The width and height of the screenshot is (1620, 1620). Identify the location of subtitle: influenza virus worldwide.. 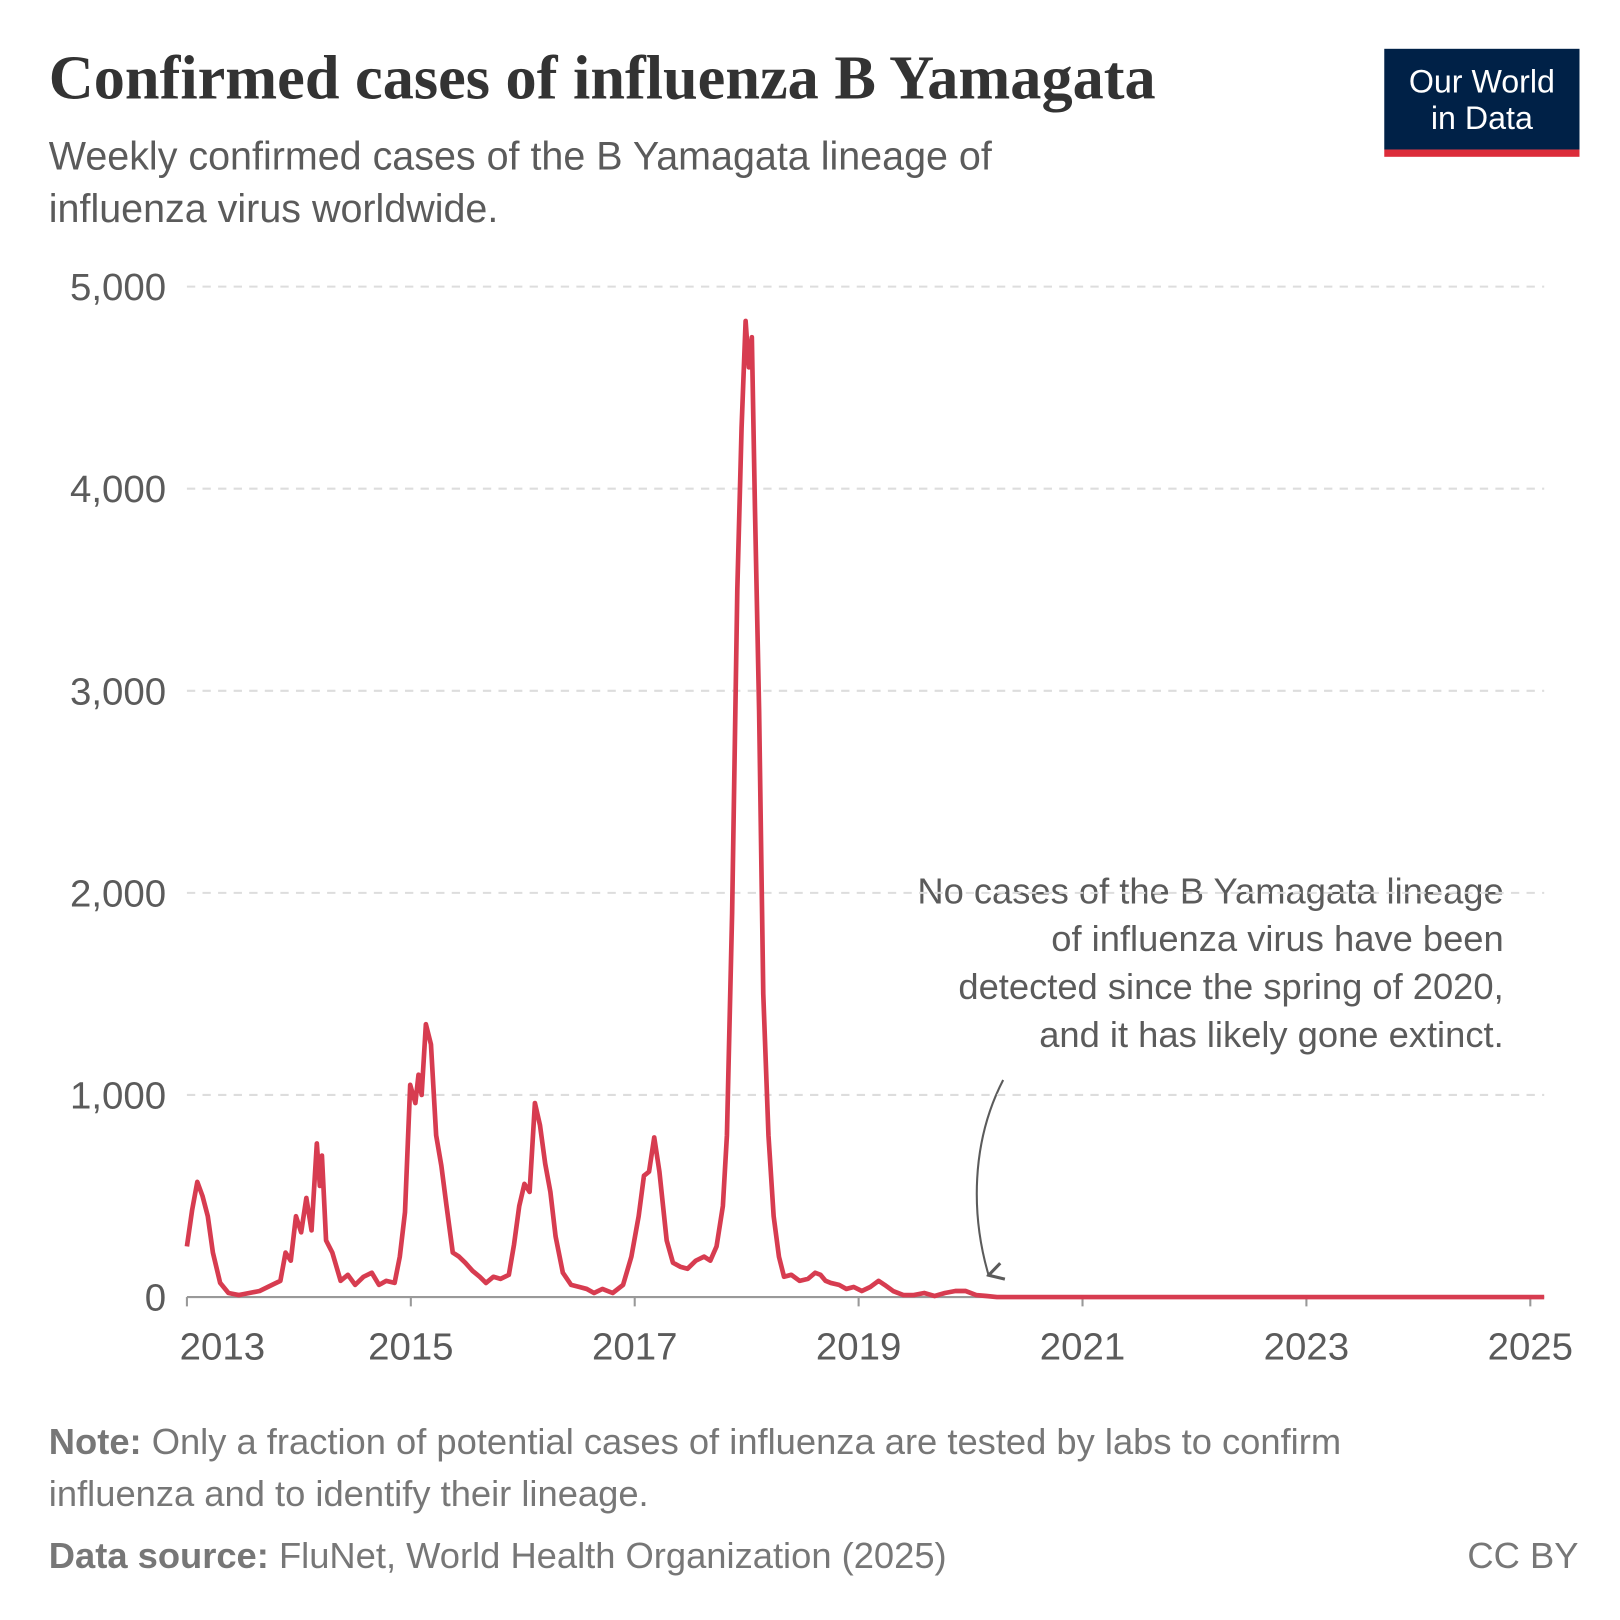
(274, 209).